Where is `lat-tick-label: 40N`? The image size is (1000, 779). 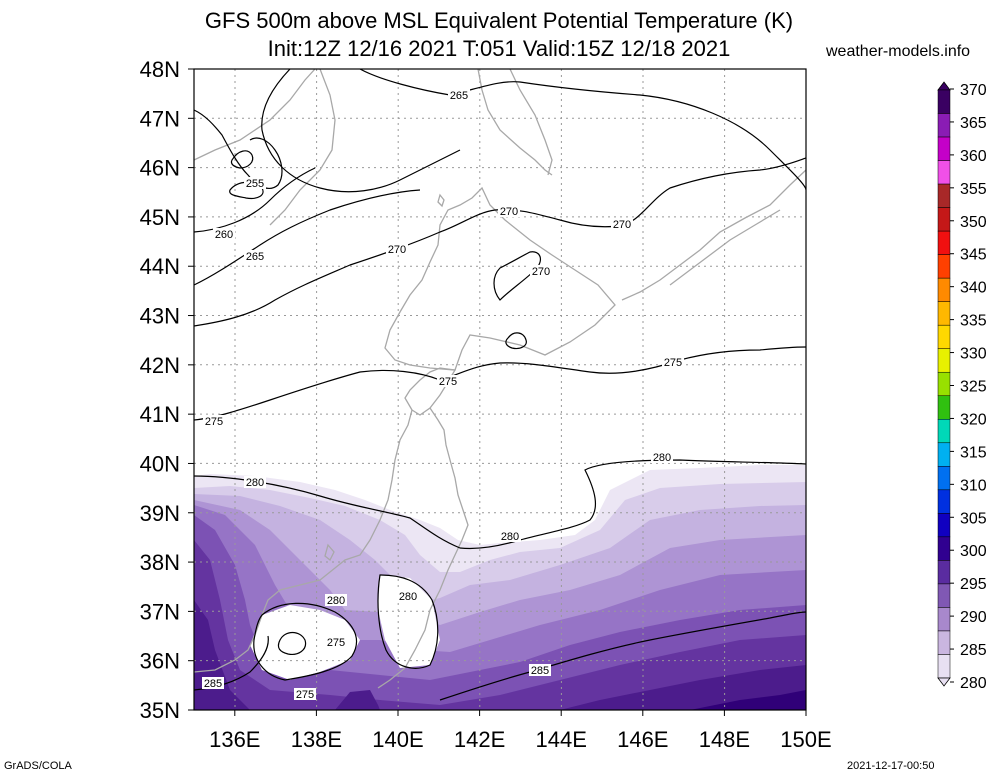 lat-tick-label: 40N is located at coordinates (160, 463).